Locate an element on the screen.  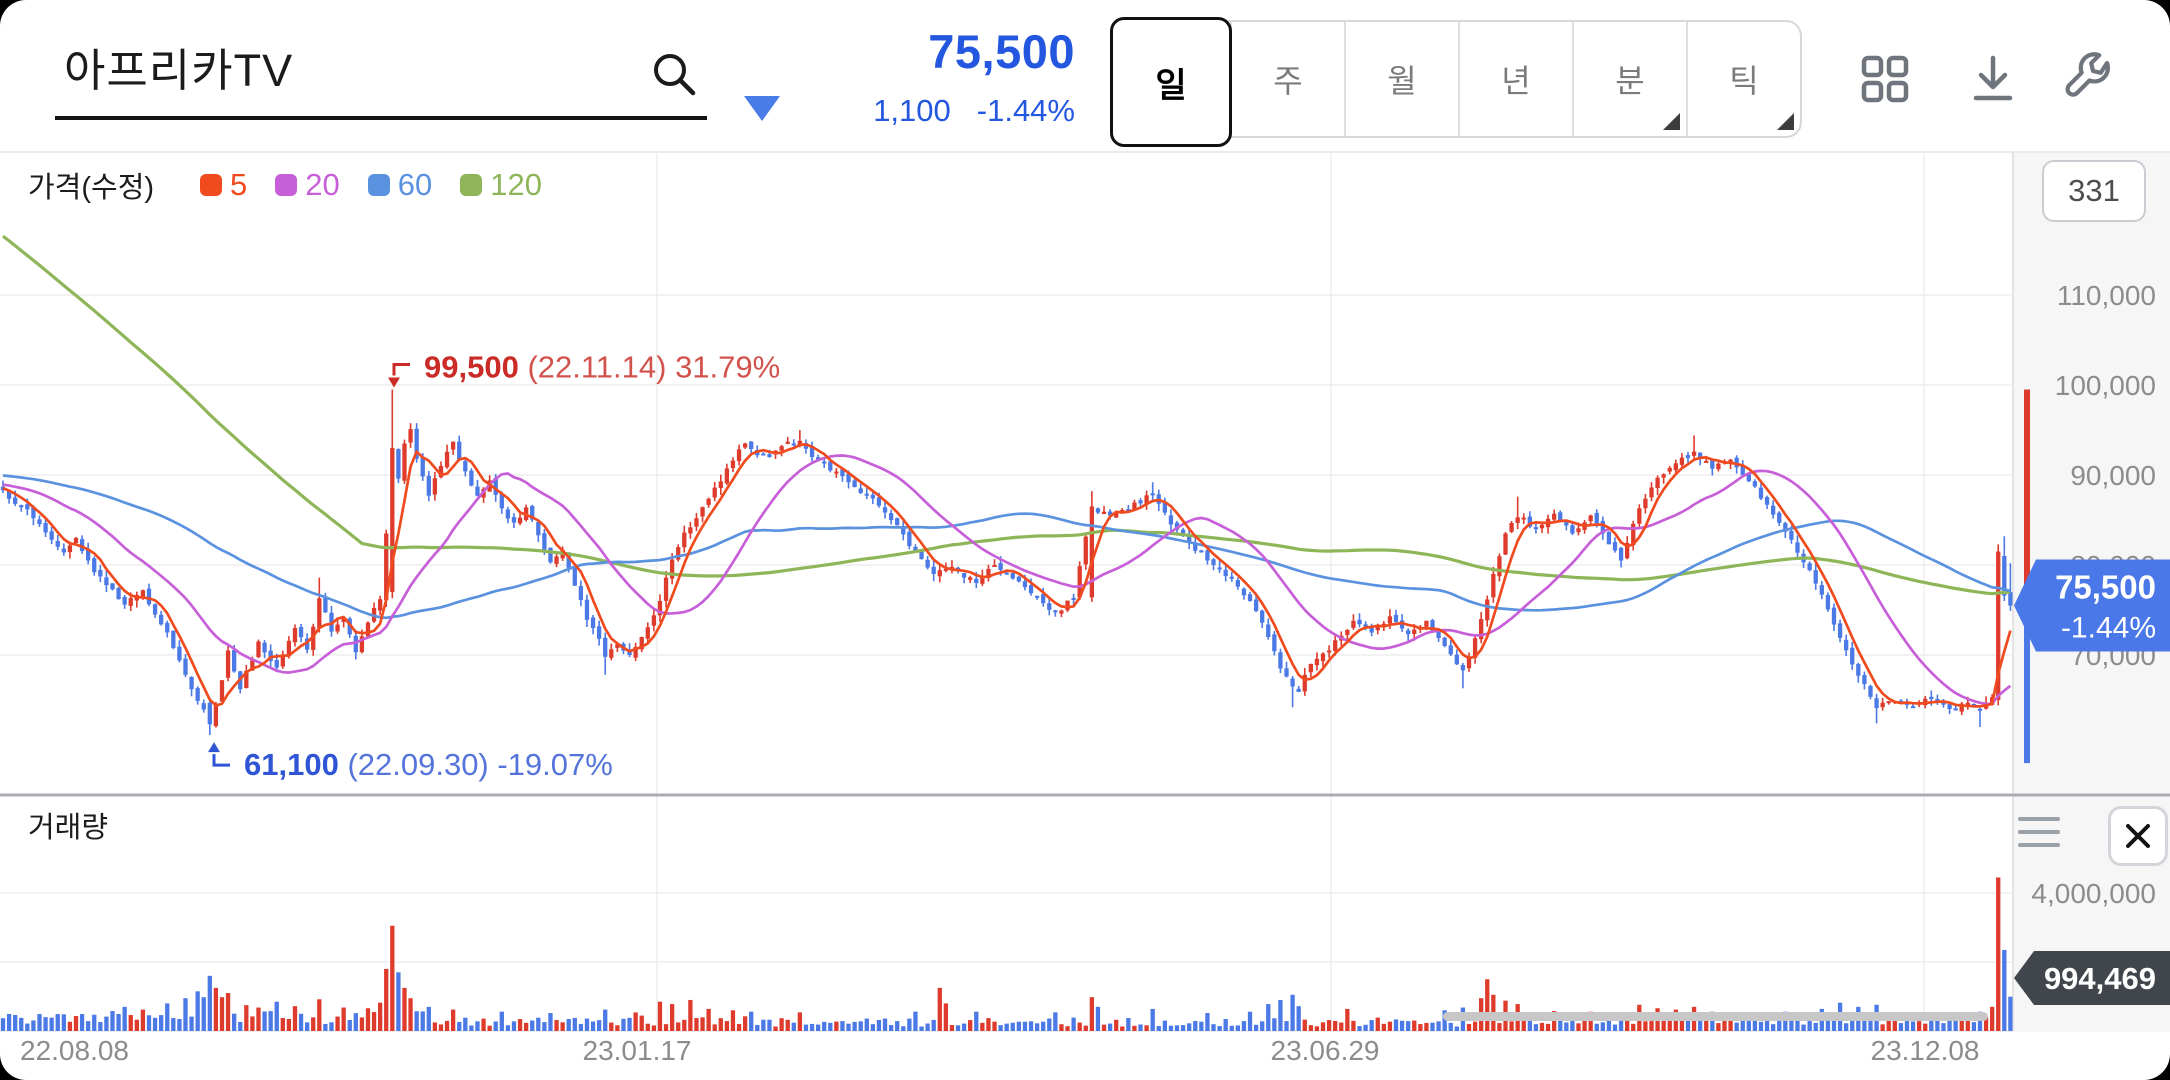
high-annotation: 99,500 (22.11.14) 31.79% is located at coordinates (584, 369).